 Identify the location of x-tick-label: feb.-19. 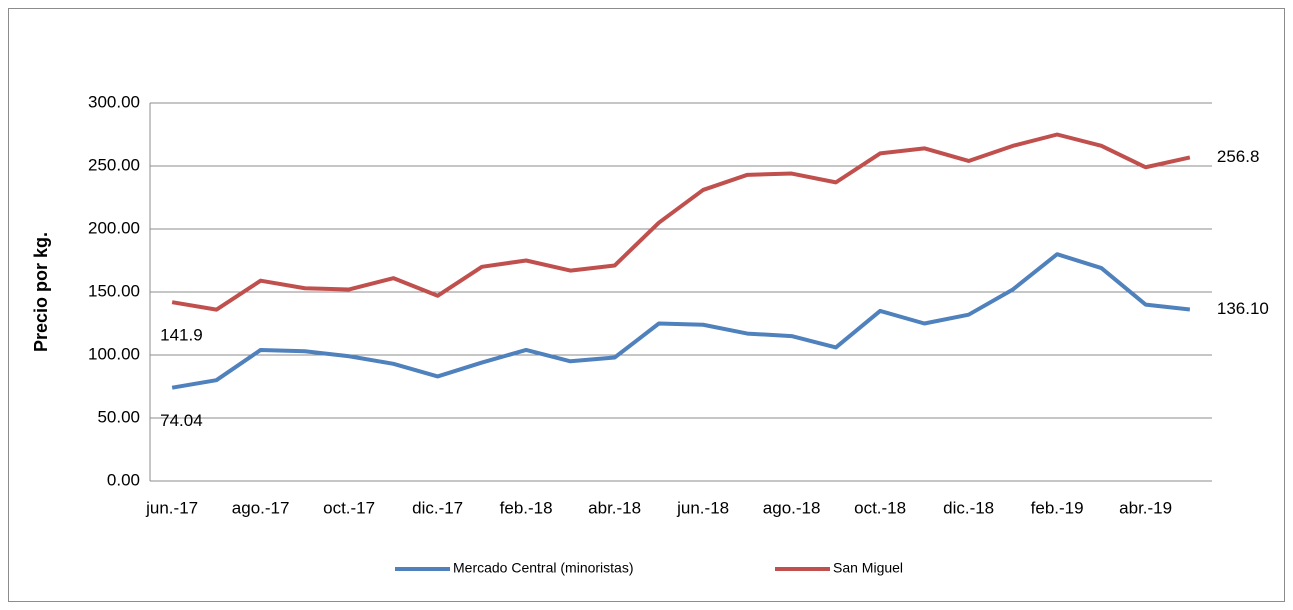
(1057, 507).